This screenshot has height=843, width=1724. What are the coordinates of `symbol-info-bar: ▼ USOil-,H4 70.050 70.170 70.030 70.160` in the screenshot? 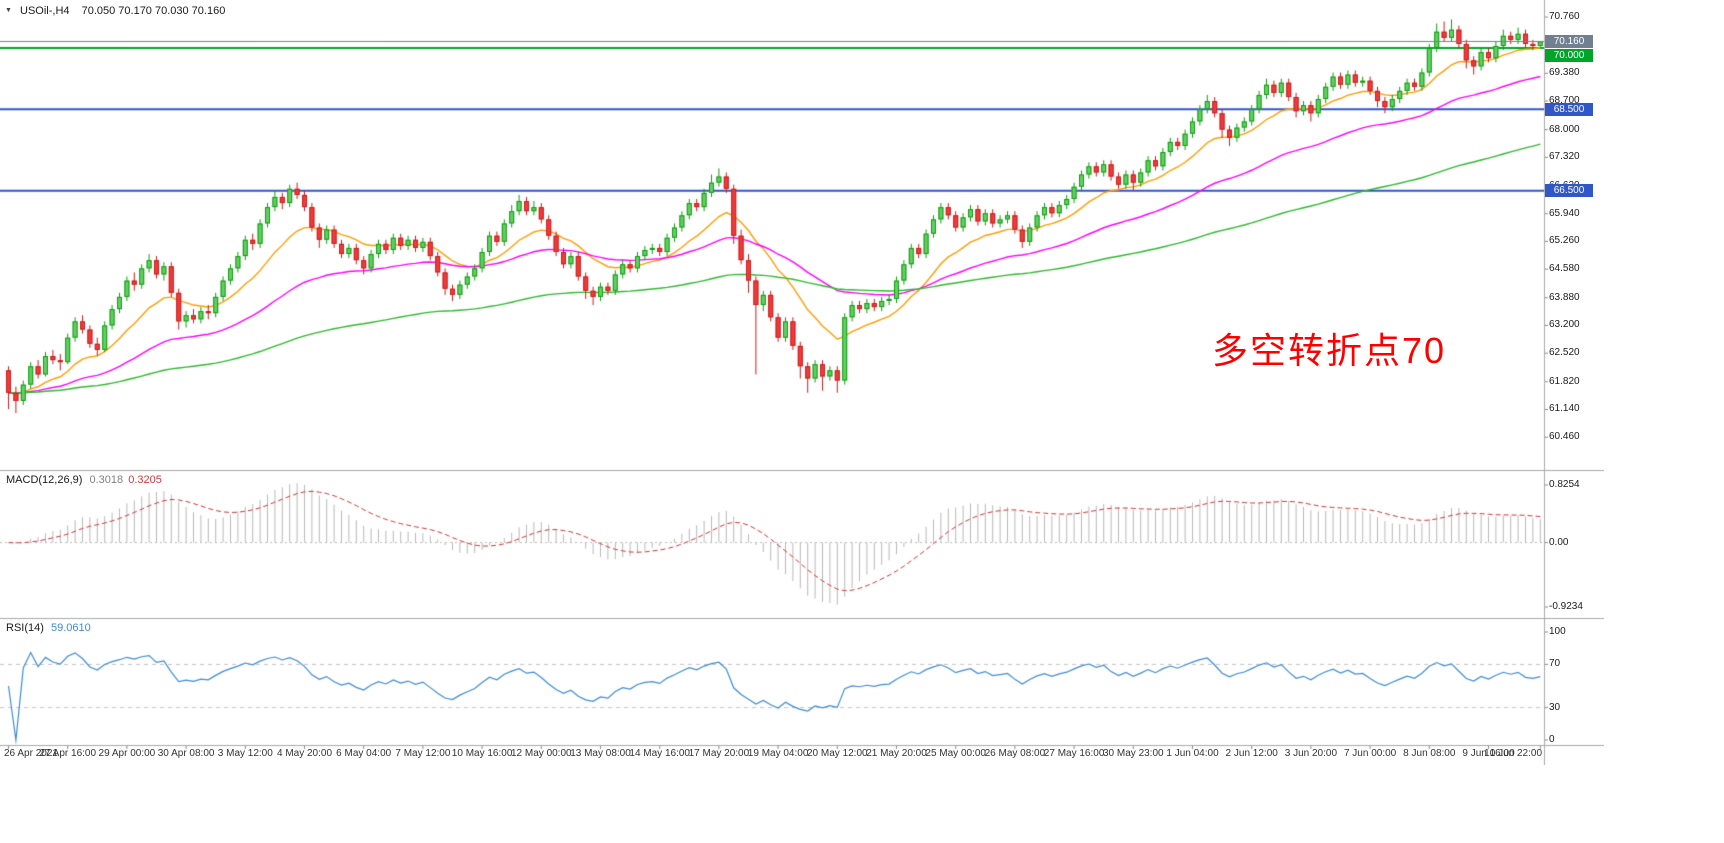 It's located at (115, 11).